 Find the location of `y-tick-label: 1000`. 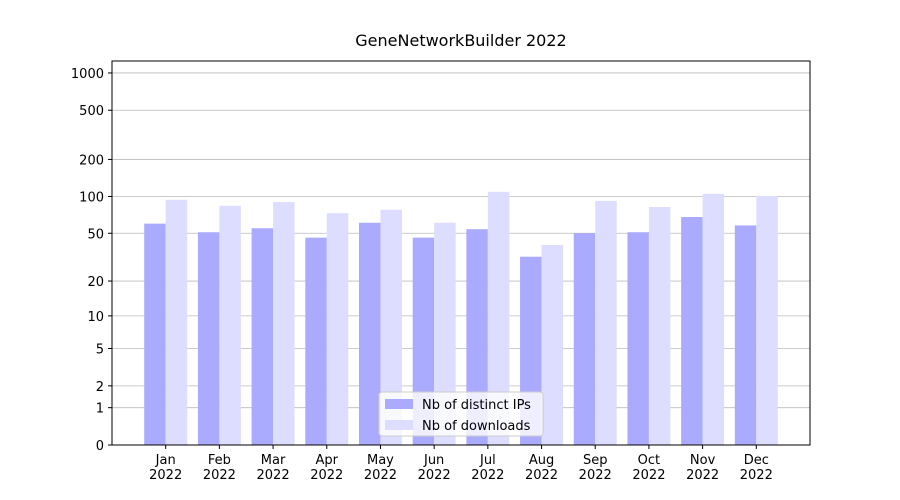

y-tick-label: 1000 is located at coordinates (87, 74).